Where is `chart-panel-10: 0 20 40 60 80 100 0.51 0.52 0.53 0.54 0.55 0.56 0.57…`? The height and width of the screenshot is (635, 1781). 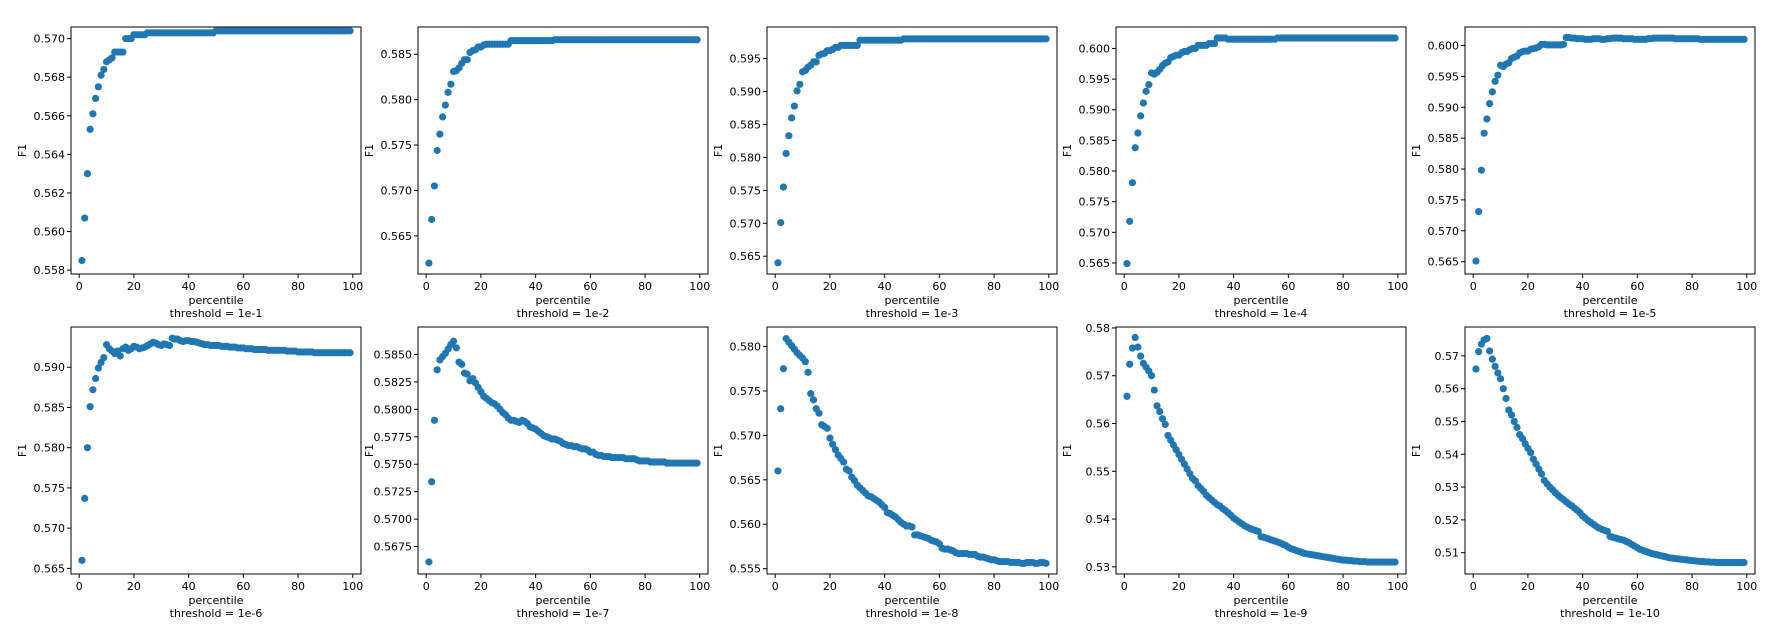
chart-panel-10: 0 20 40 60 80 100 0.51 0.52 0.53 0.54 0.55 0.56 0.57… is located at coordinates (1583, 473).